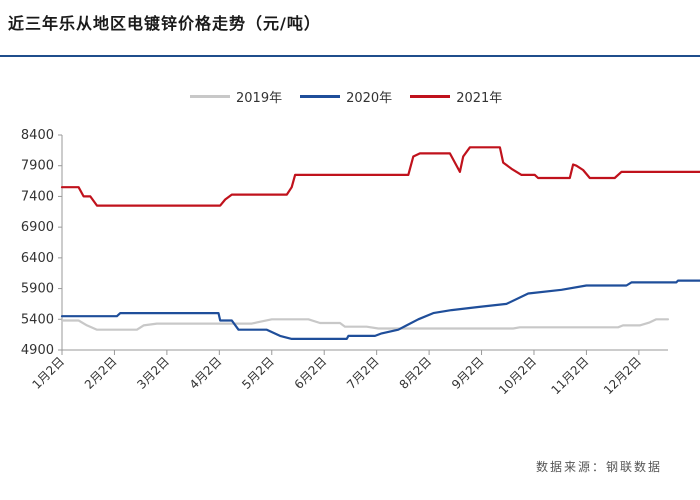 Image resolution: width=700 pixels, height=500 pixels. I want to click on series-line-2019, so click(365, 324).